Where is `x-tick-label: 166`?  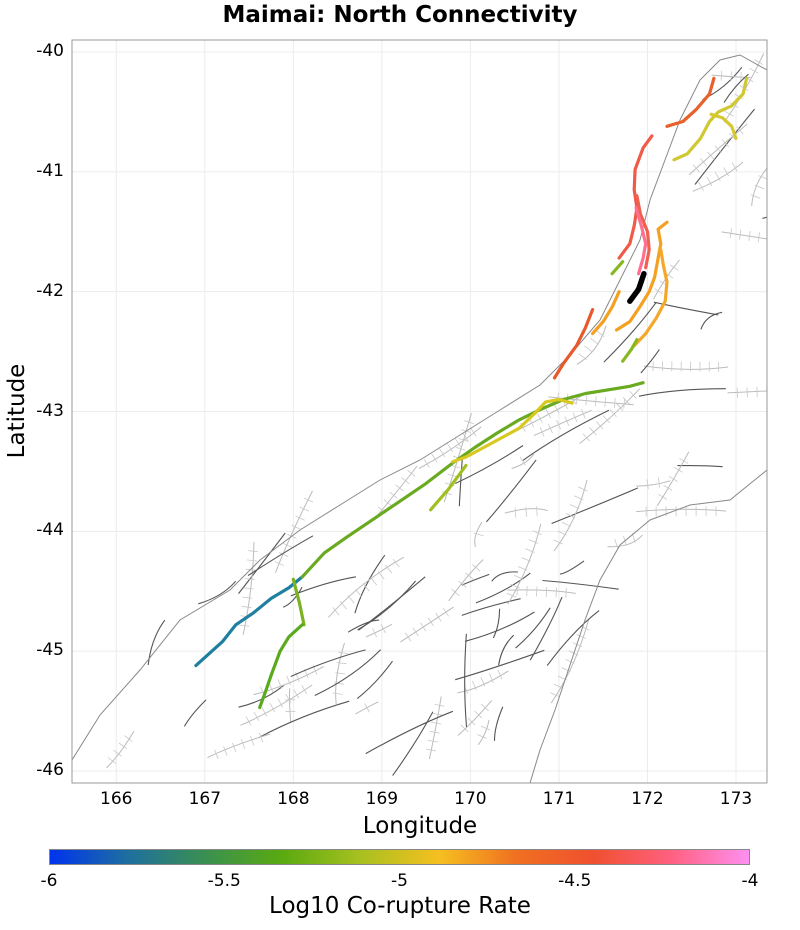
x-tick-label: 166 is located at coordinates (116, 799).